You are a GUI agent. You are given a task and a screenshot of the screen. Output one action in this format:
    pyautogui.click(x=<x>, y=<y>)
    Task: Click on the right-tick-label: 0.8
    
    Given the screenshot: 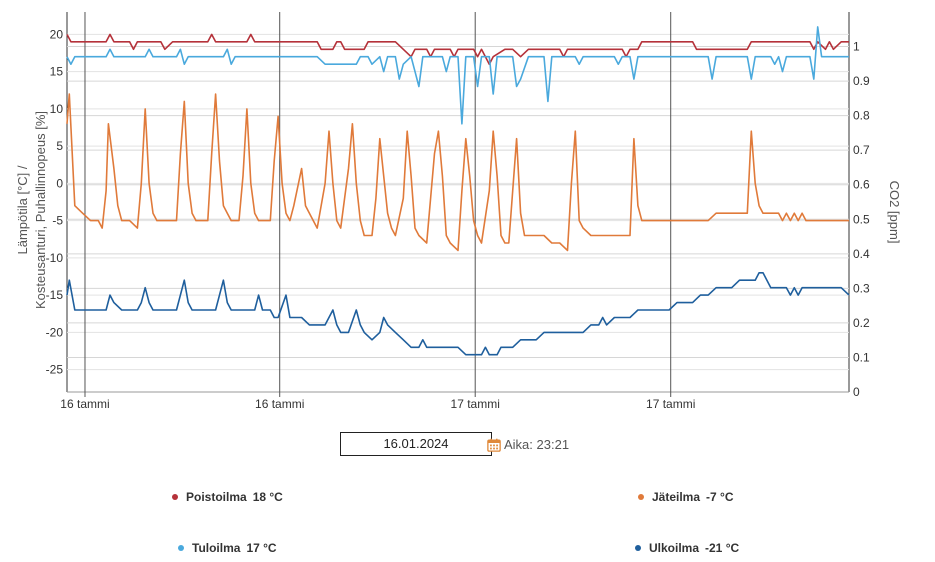 What is the action you would take?
    pyautogui.click(x=861, y=116)
    